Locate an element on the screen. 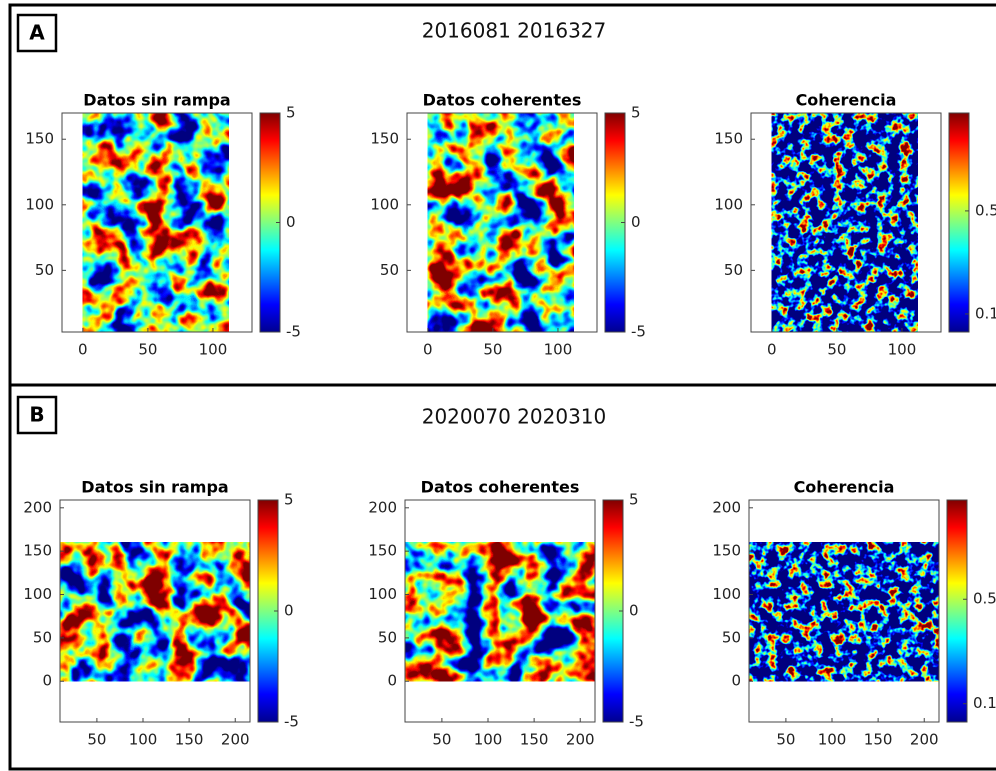 The height and width of the screenshot is (771, 996). panel-title: 2016081 2016327 is located at coordinates (514, 31).